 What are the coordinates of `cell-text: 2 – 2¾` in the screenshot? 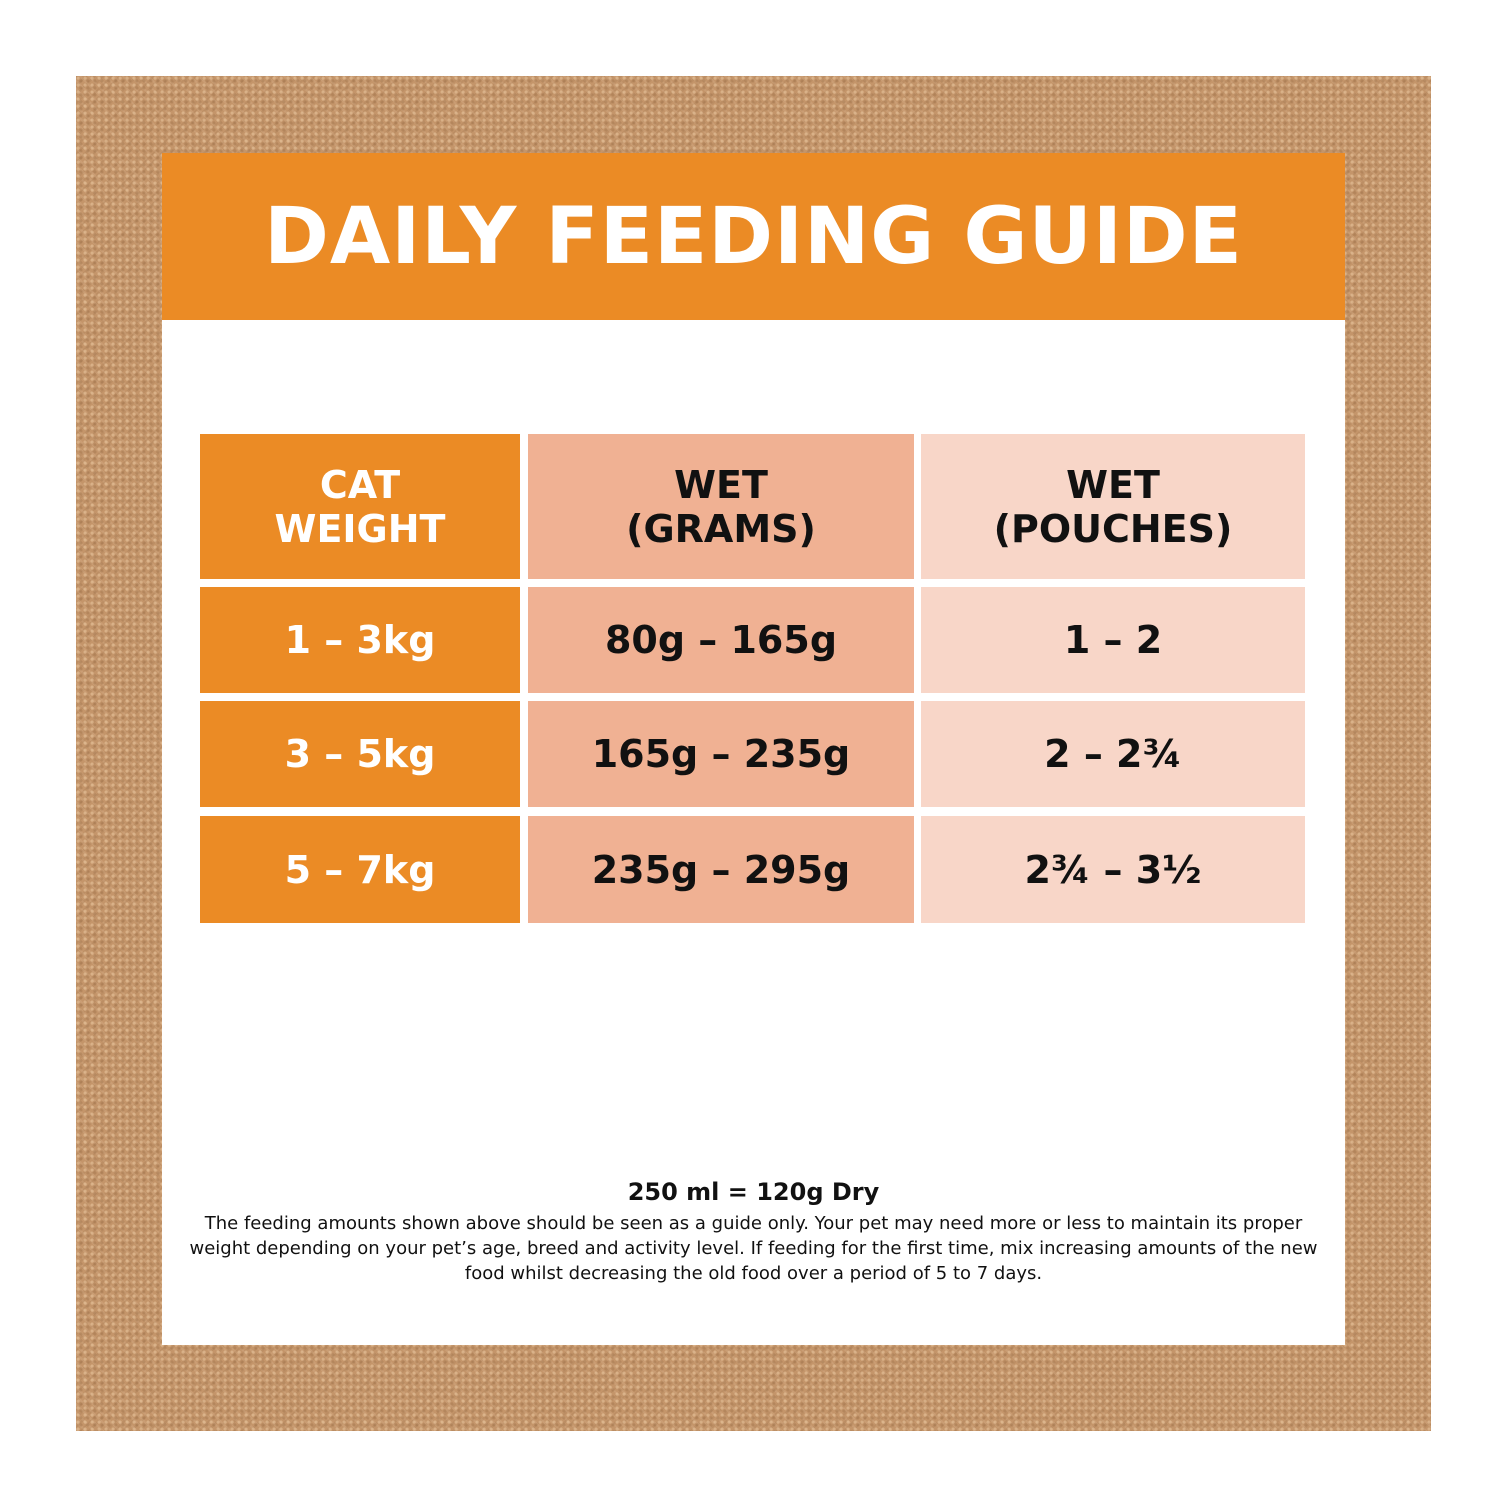 It's located at (1113, 754).